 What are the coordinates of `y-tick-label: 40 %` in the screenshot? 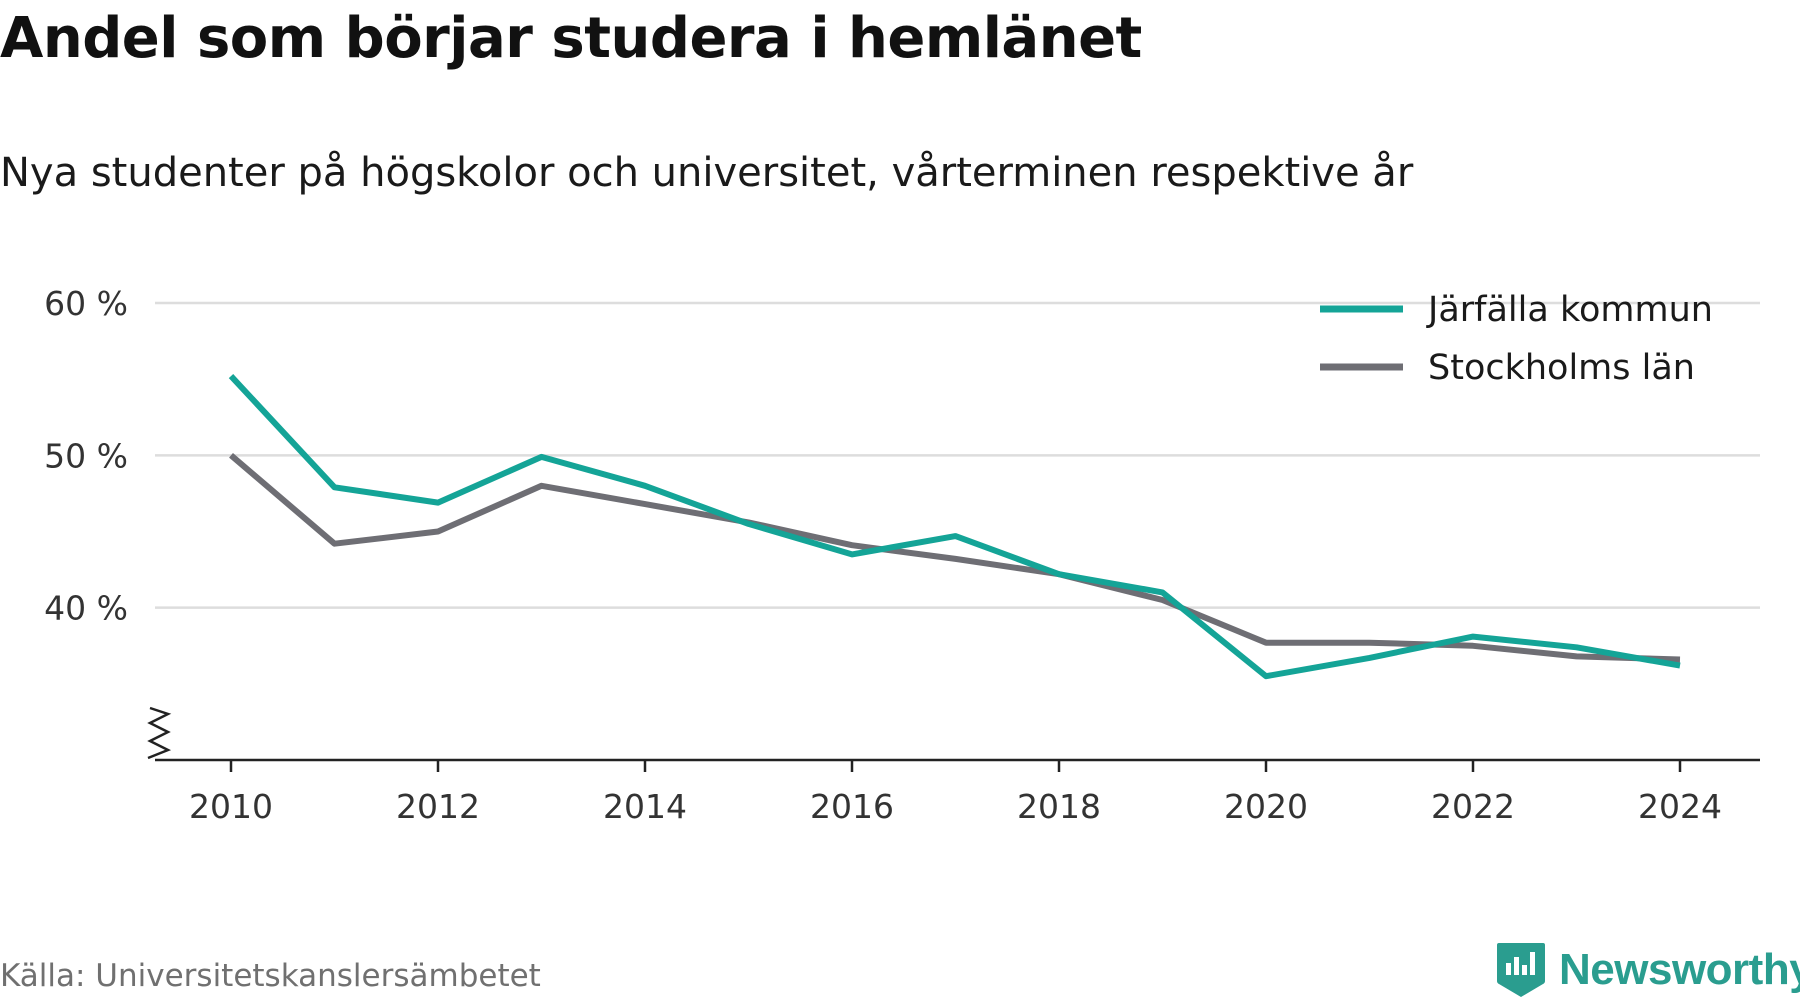 It's located at (86, 608).